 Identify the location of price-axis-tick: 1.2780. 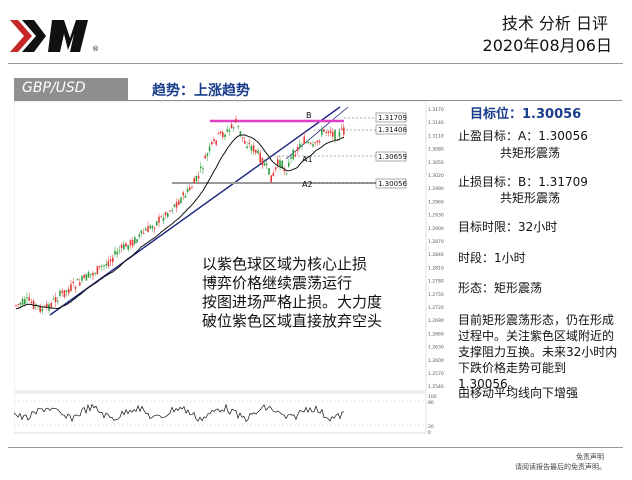
(436, 282).